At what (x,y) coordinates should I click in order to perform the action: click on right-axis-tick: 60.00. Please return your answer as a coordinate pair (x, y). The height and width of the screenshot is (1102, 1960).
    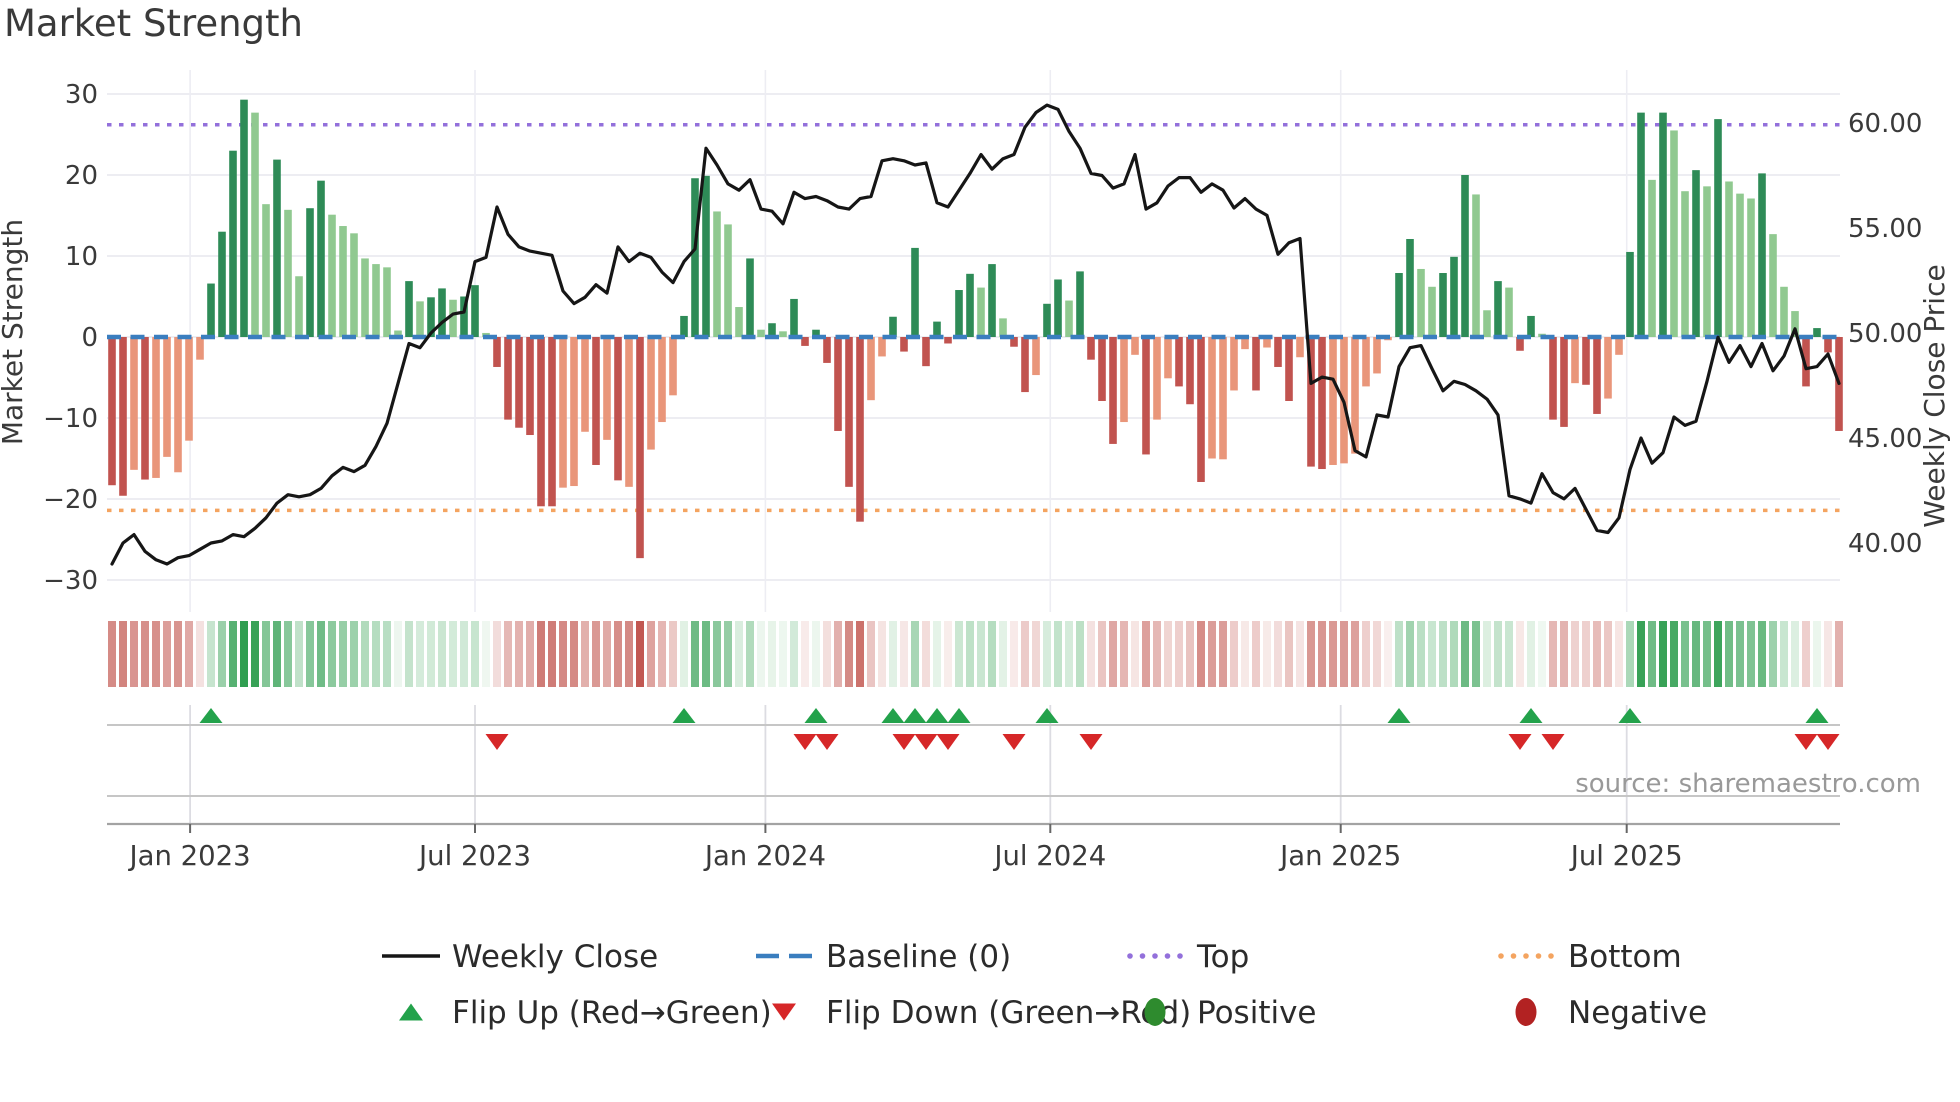
    Looking at the image, I should click on (1885, 124).